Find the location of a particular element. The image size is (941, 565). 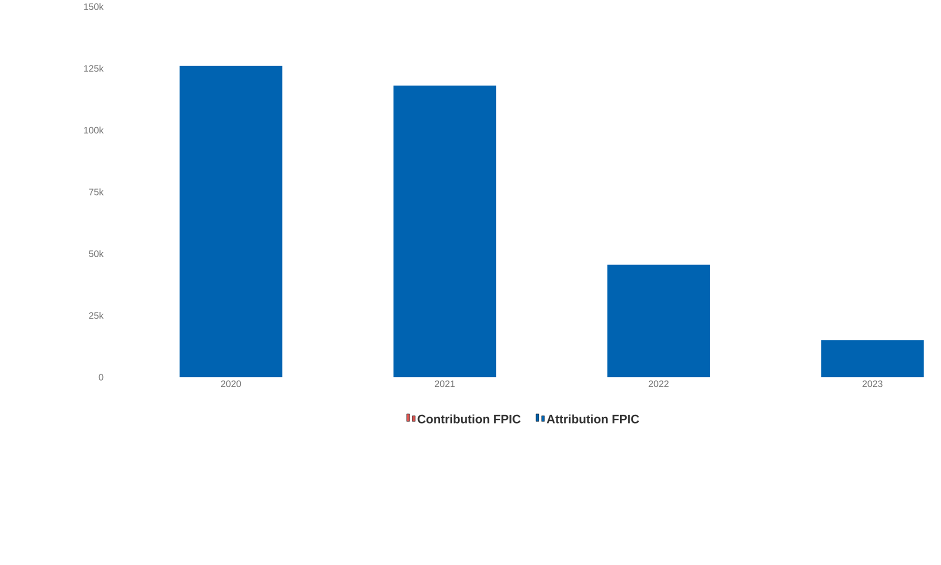

y-tick-label: 150k is located at coordinates (94, 6).